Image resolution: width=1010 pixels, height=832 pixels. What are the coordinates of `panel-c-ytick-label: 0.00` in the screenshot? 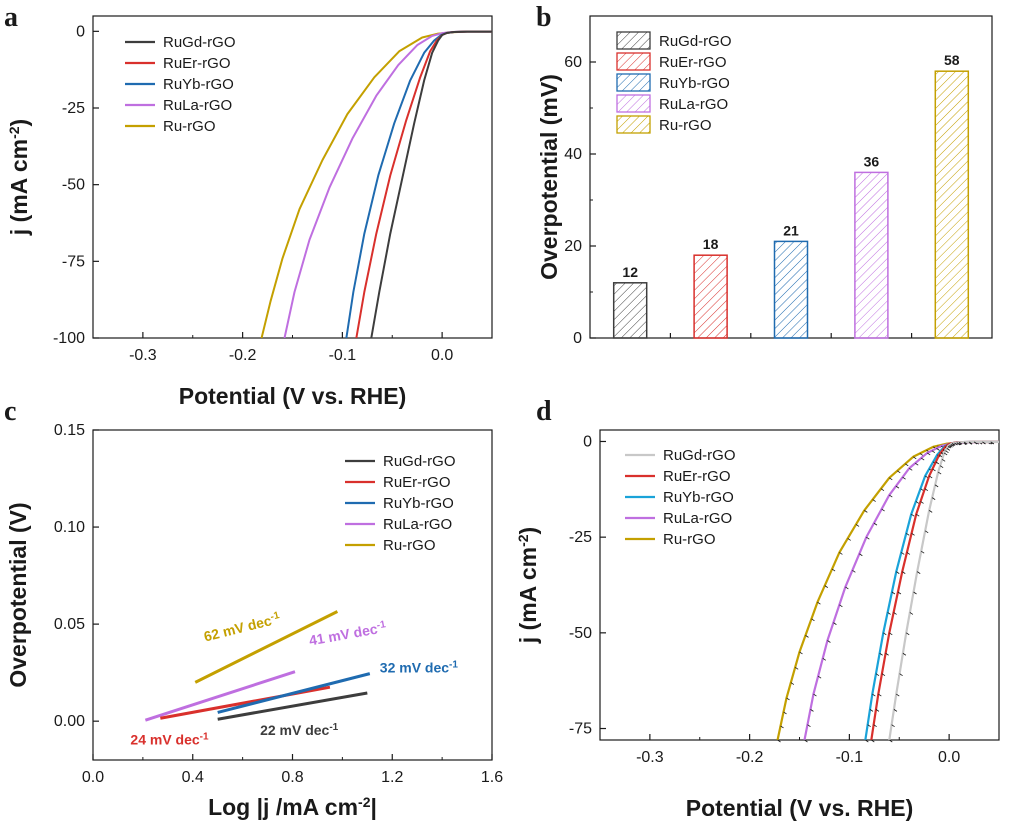 It's located at (69, 721).